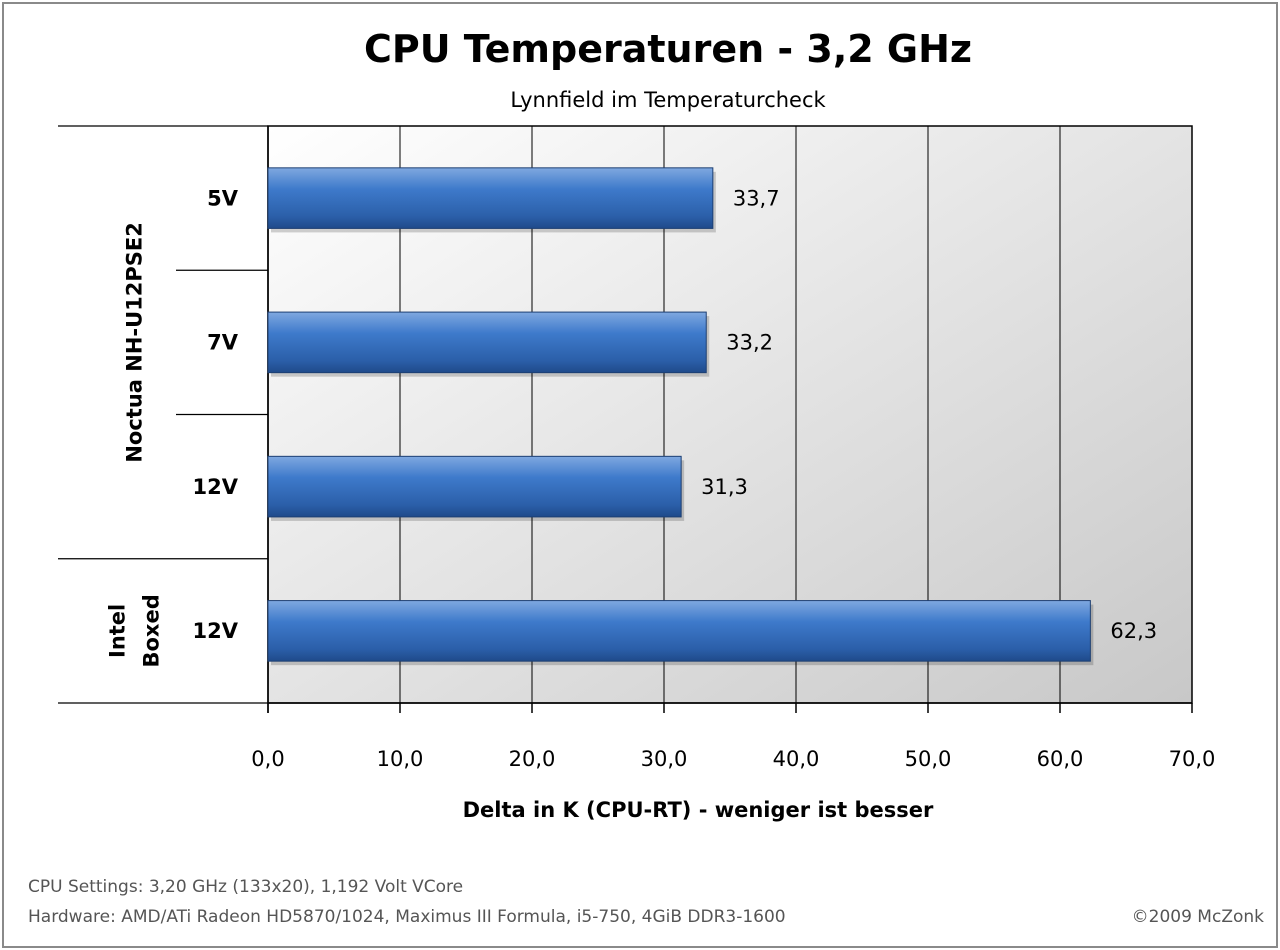  What do you see at coordinates (532, 759) in the screenshot?
I see `x-tick-label: 20,0` at bounding box center [532, 759].